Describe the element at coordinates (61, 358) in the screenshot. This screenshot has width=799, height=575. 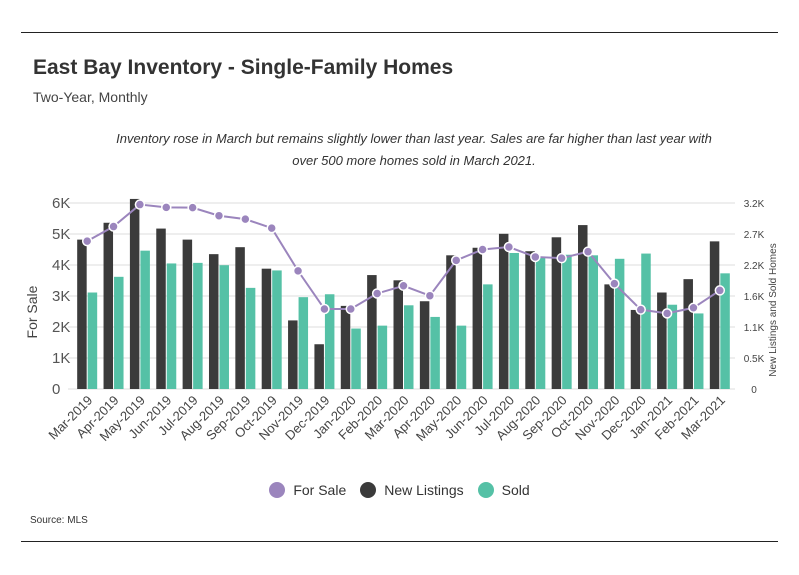
I see `left-tick-label: 1K` at that location.